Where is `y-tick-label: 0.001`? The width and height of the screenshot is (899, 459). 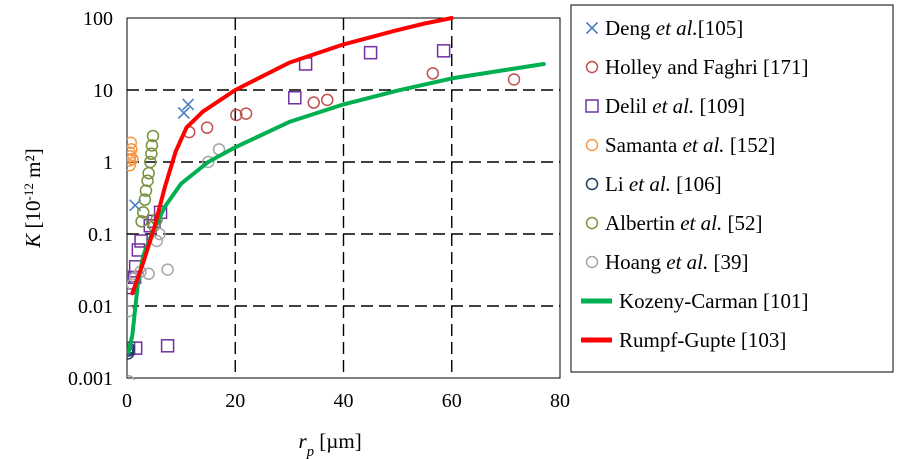 y-tick-label: 0.001 is located at coordinates (90, 379).